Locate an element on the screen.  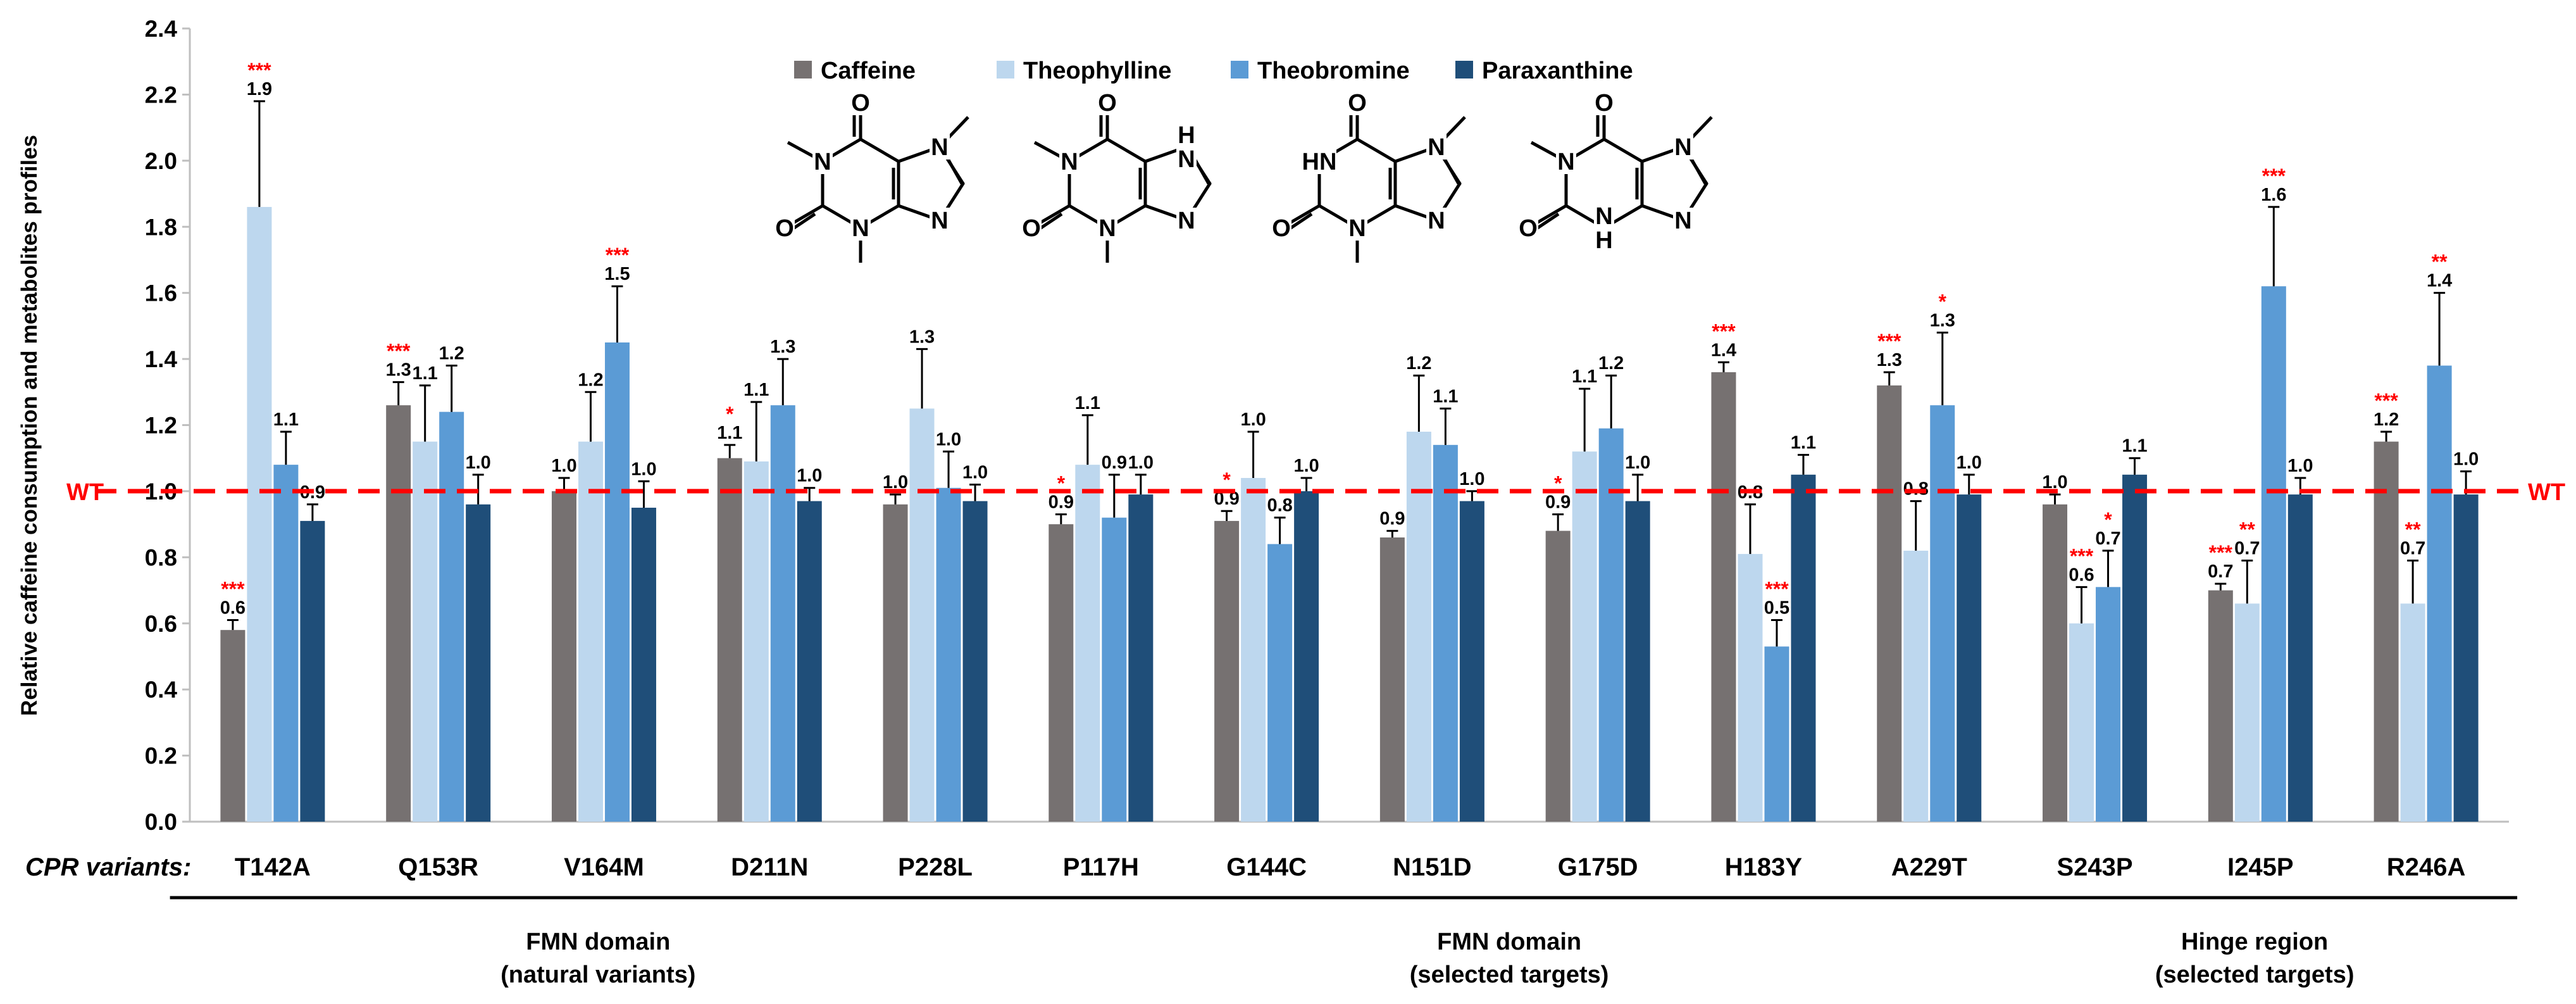
x-category-label: H183Y is located at coordinates (1764, 867).